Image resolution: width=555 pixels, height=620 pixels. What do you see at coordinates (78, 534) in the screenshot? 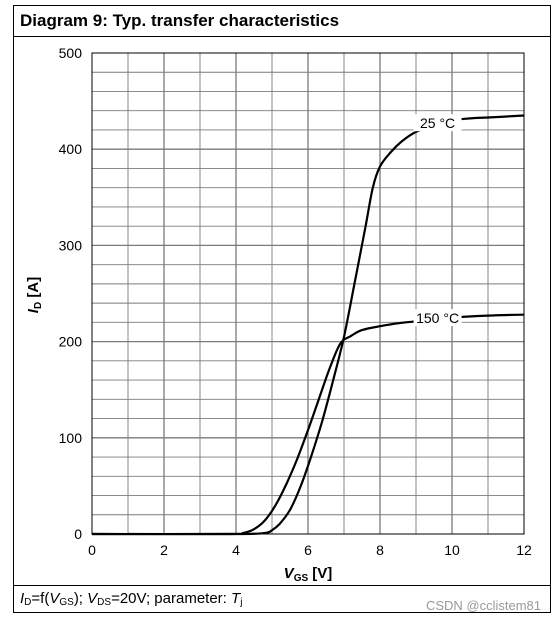
I see `y-tick-label: 0` at bounding box center [78, 534].